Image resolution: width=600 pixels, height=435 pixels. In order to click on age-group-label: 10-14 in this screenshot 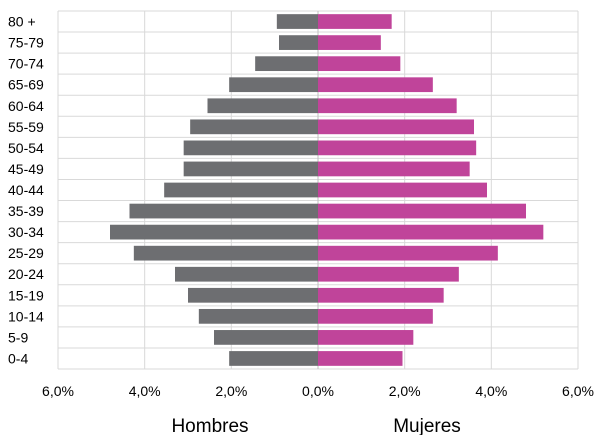, I will do `click(26, 316)`.